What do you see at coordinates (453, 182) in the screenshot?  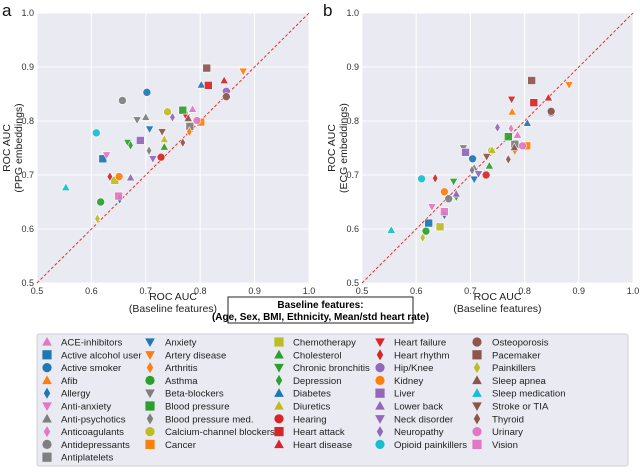 I see `point-chronic-bronchitis` at bounding box center [453, 182].